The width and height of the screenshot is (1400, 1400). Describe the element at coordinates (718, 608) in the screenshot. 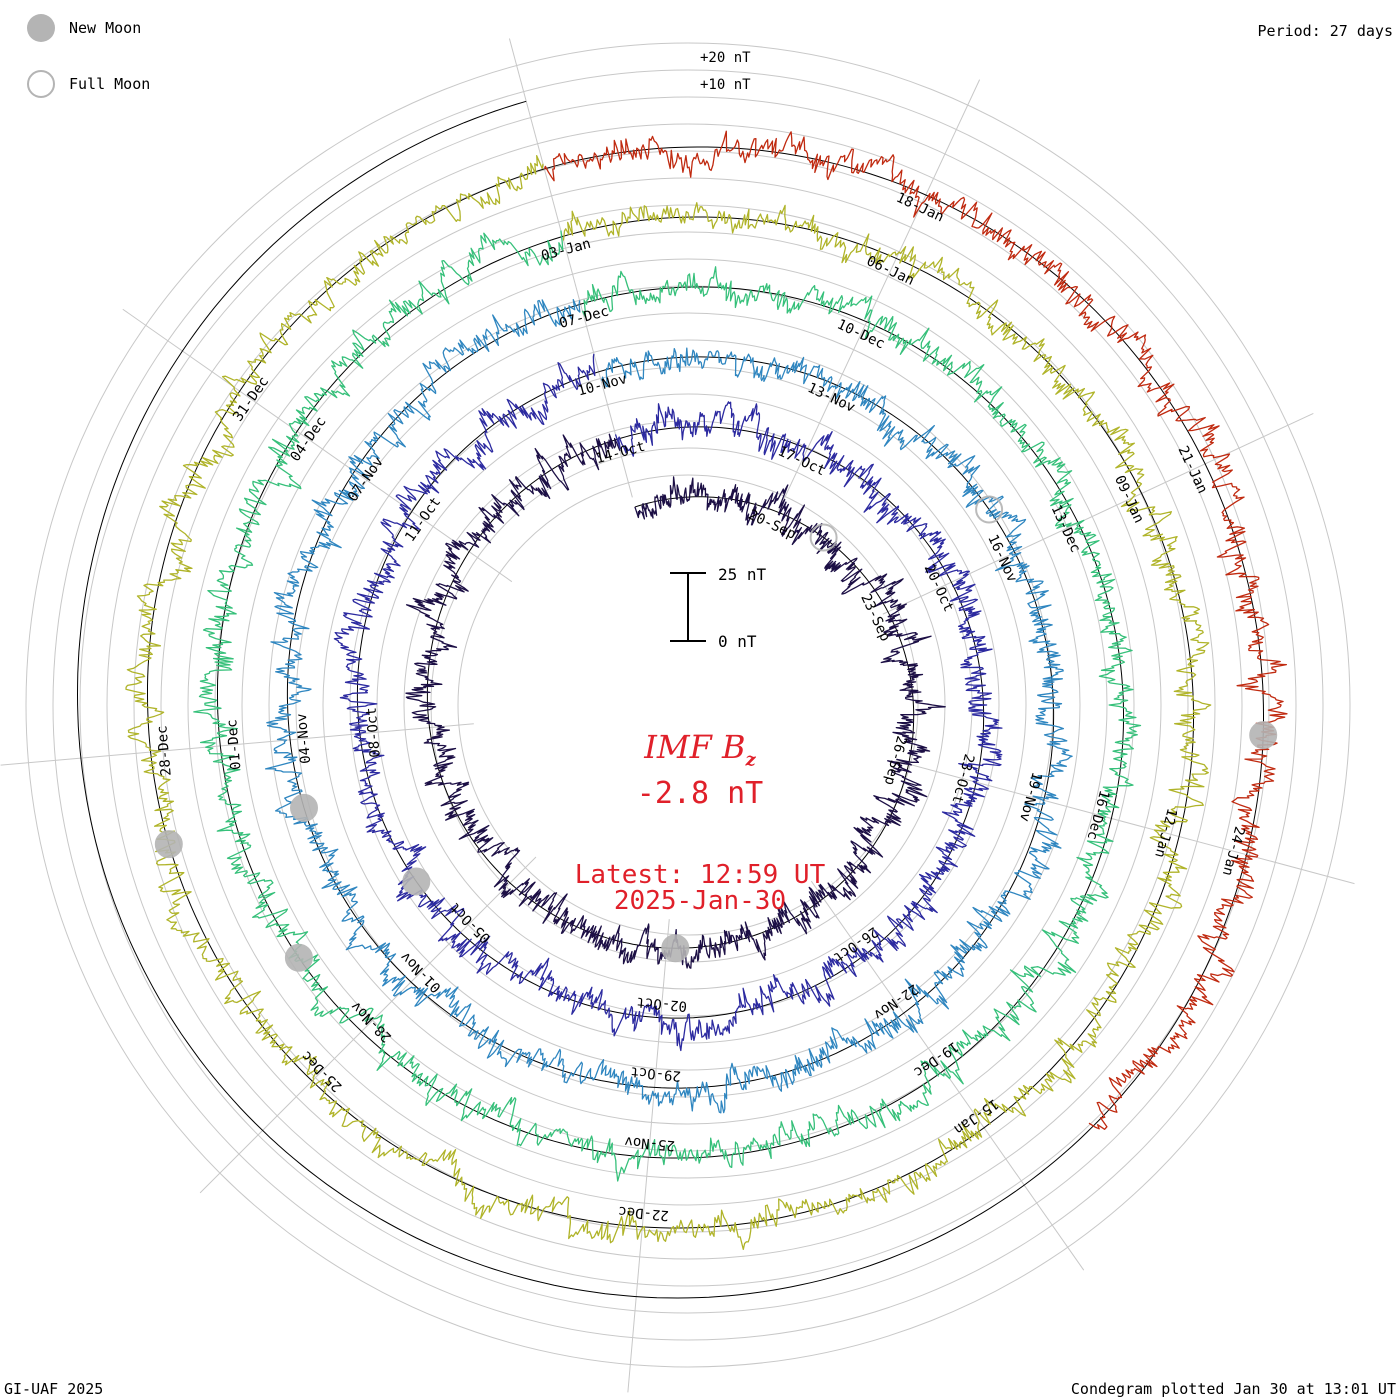

I see `scale-bar: 25 nT 0 nT` at that location.